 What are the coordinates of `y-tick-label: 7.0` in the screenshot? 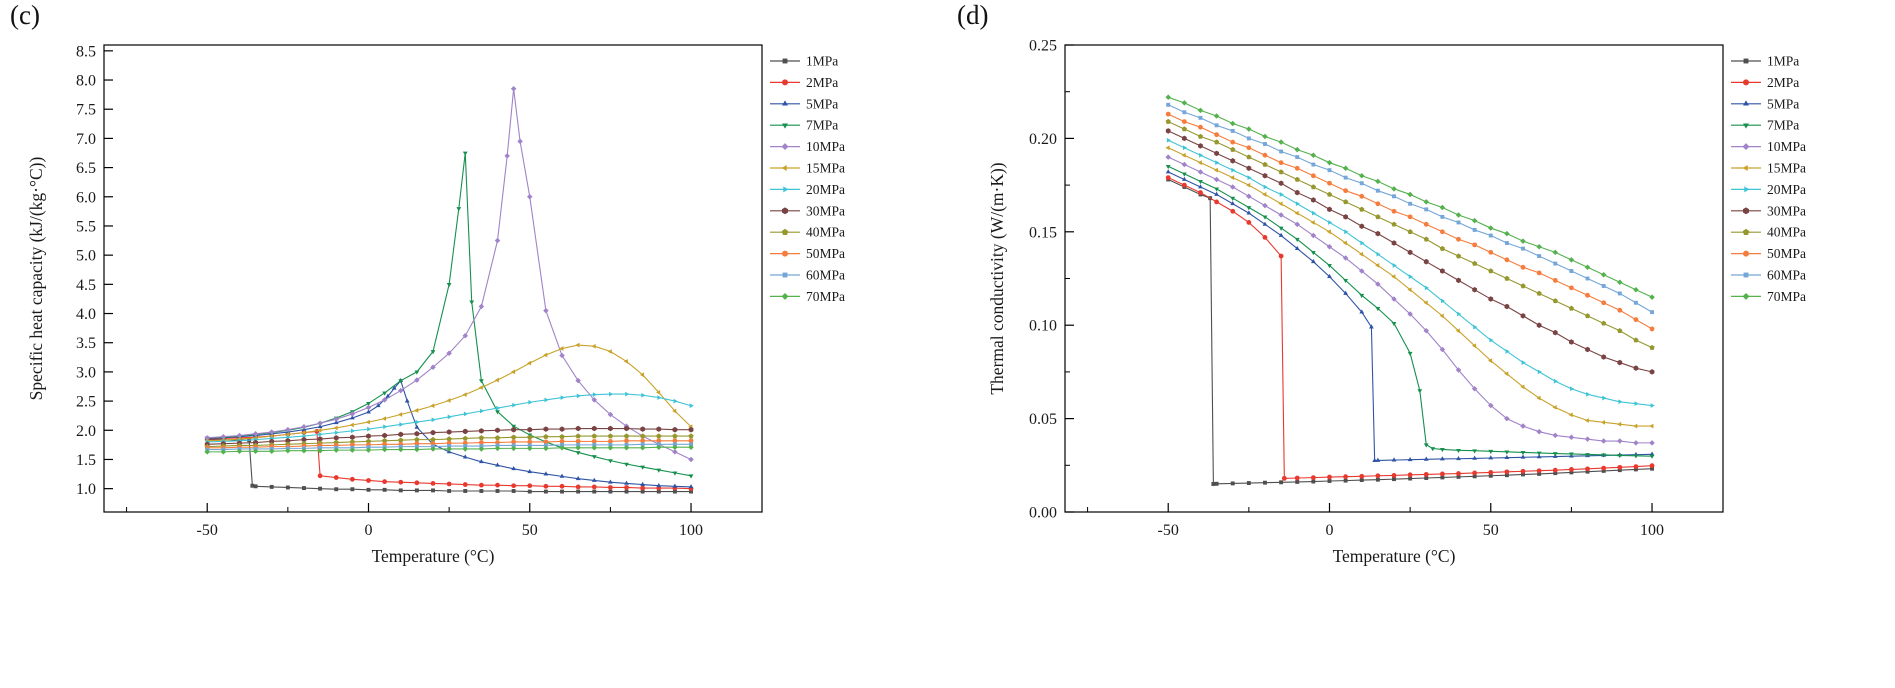 It's located at (86, 139).